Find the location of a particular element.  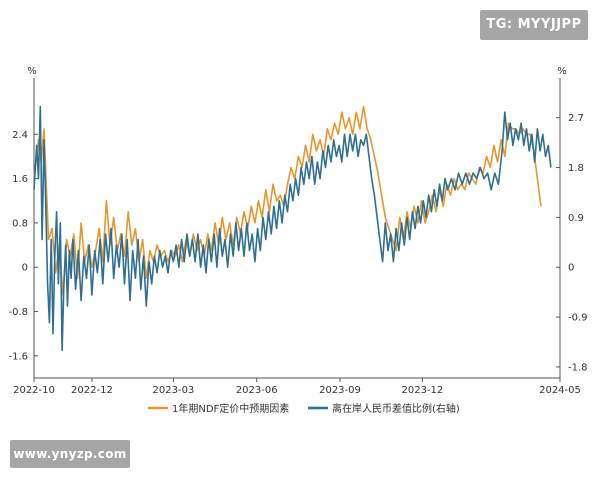

x-tick-label: 2022-12 is located at coordinates (92, 390).